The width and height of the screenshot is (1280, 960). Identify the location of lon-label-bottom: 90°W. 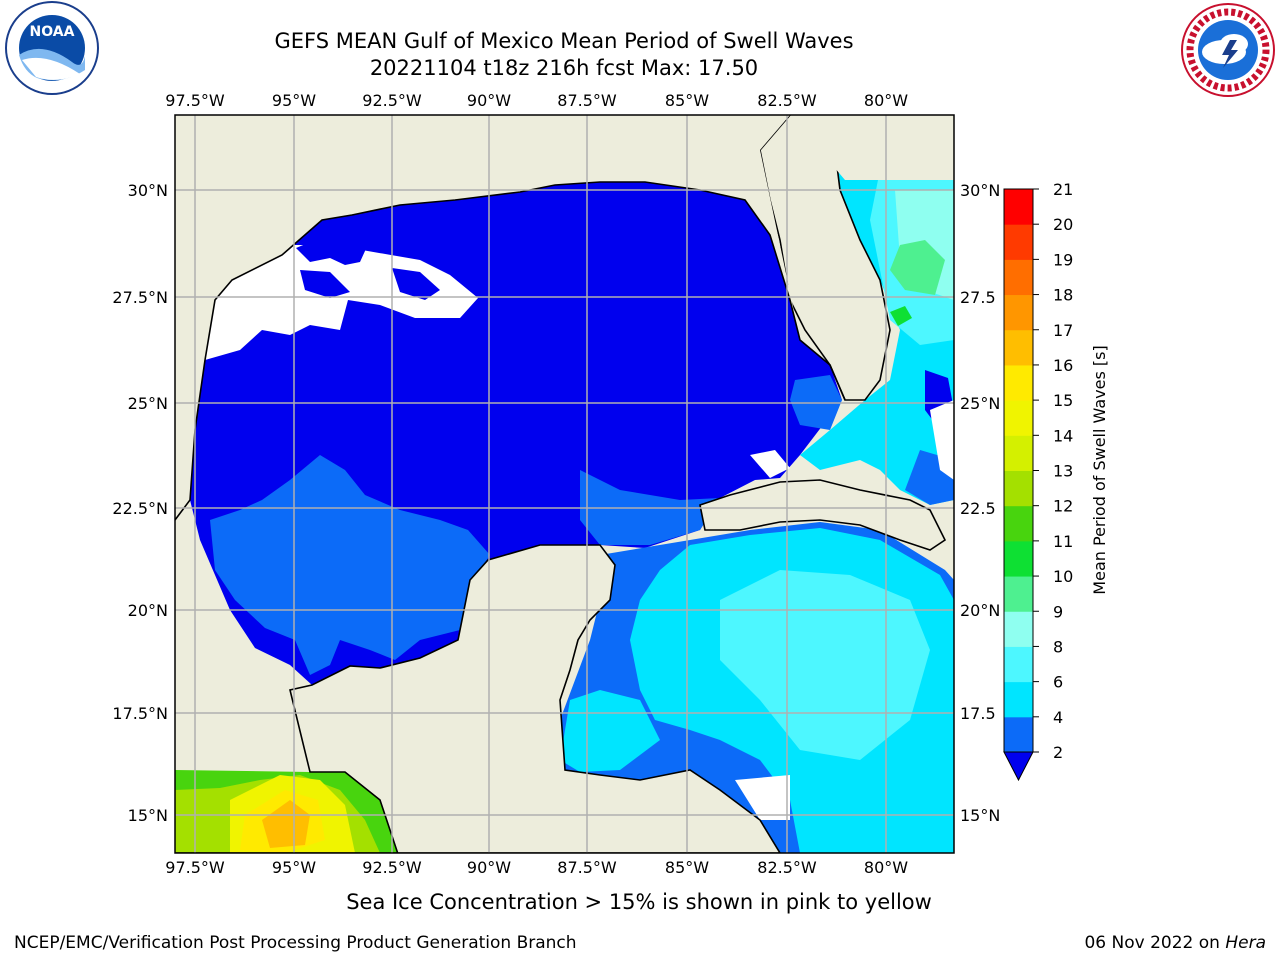
(489, 867).